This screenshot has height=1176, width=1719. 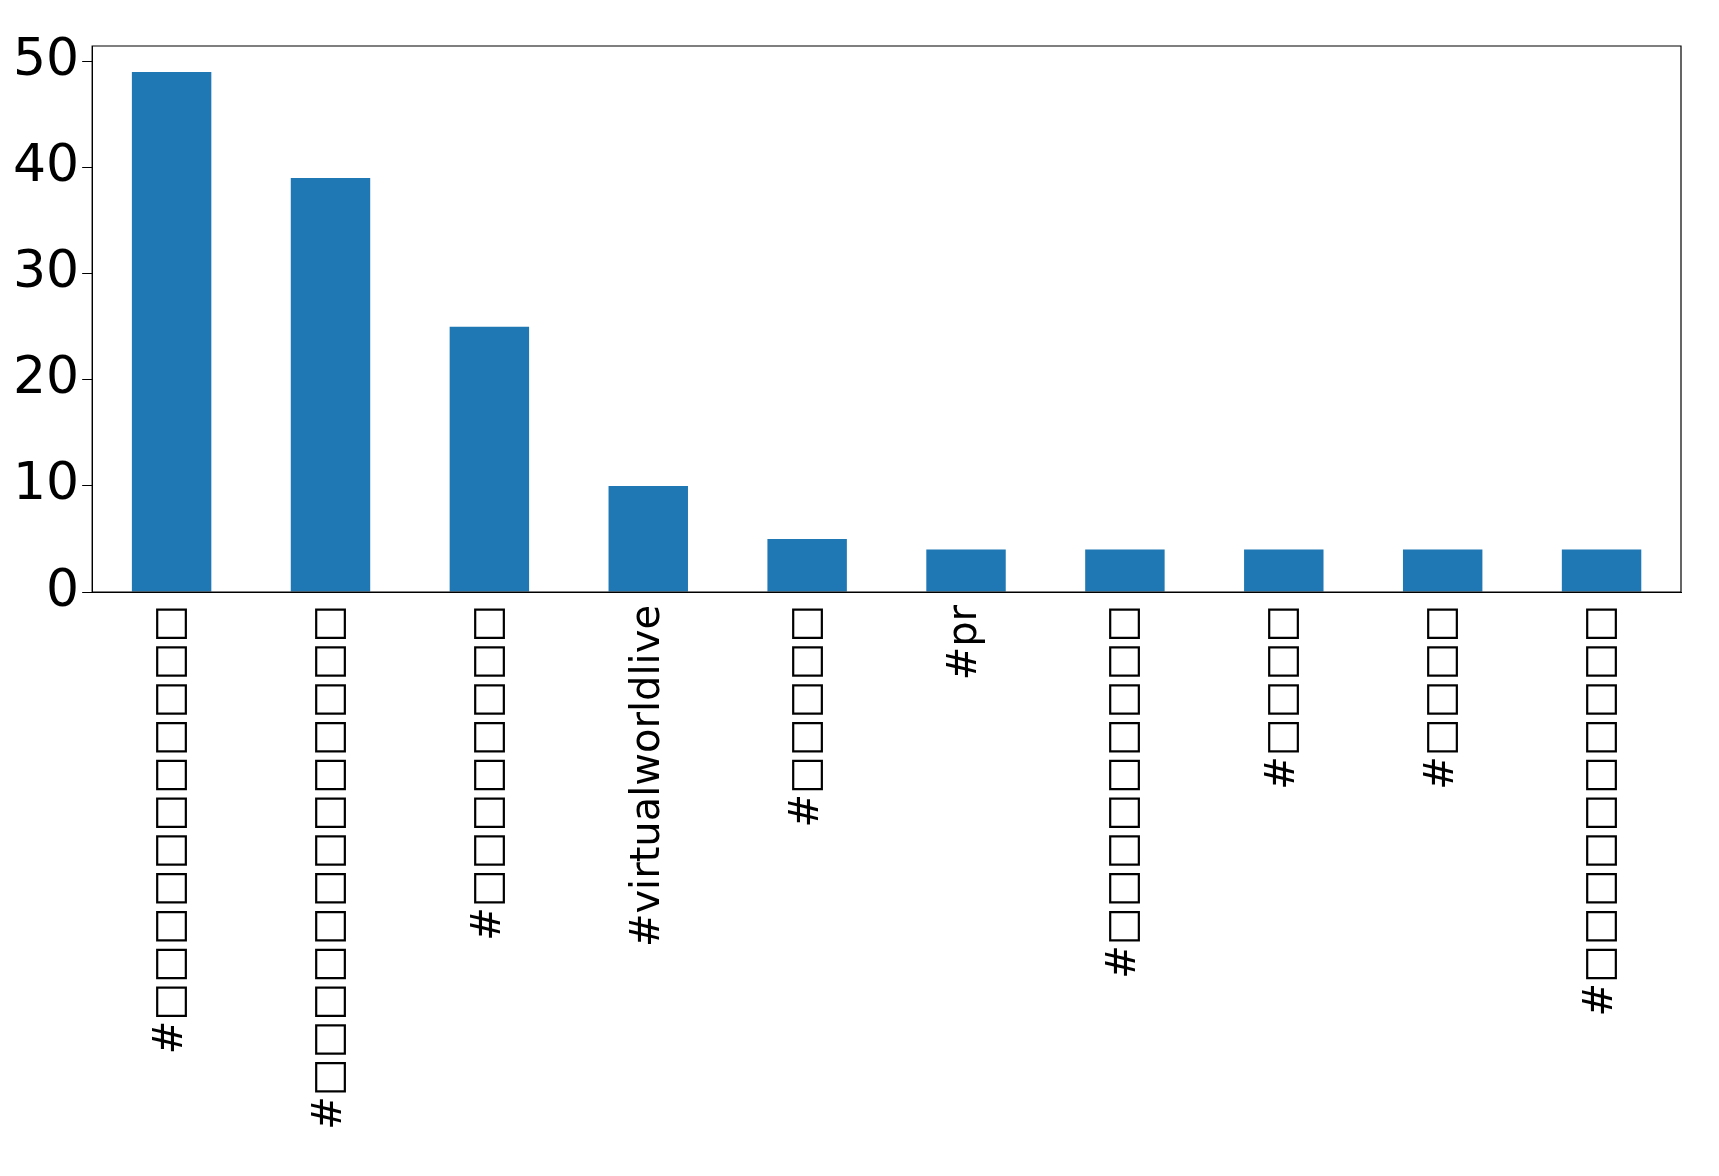 I want to click on x-tick-label: #□□□□□□□□□□□□□, so click(x=326, y=867).